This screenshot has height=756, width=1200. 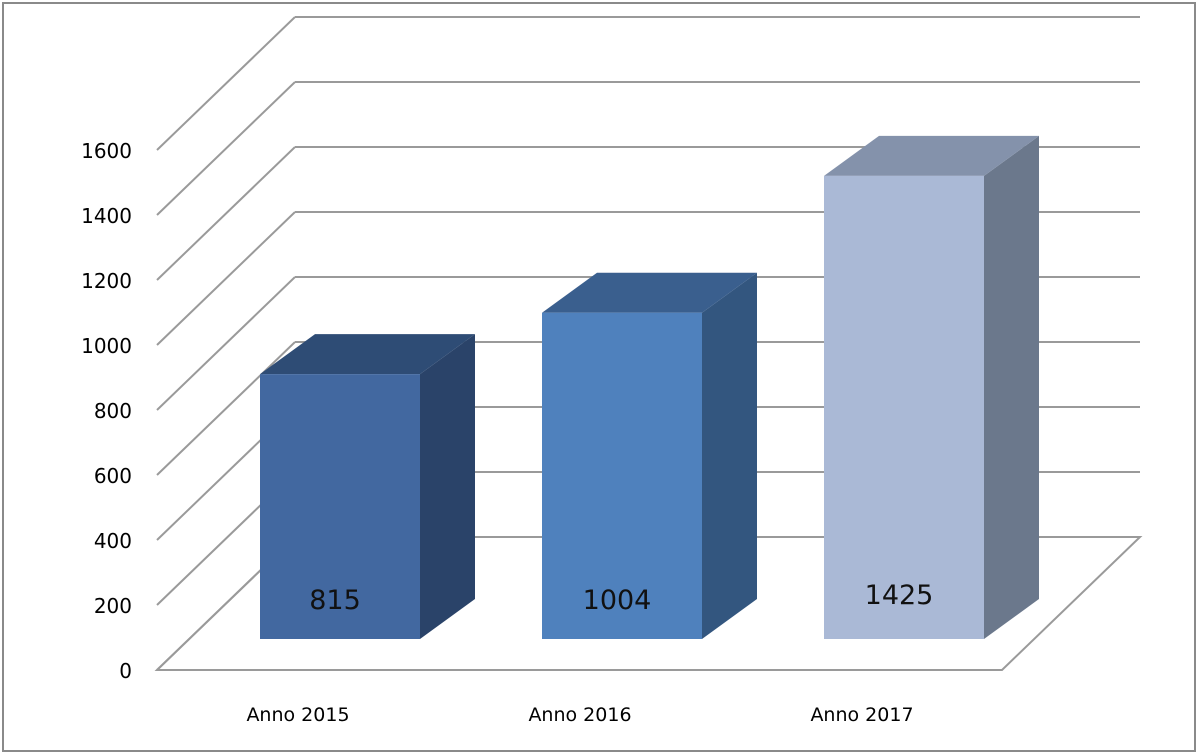 What do you see at coordinates (125, 671) in the screenshot?
I see `y-tick-label: 0` at bounding box center [125, 671].